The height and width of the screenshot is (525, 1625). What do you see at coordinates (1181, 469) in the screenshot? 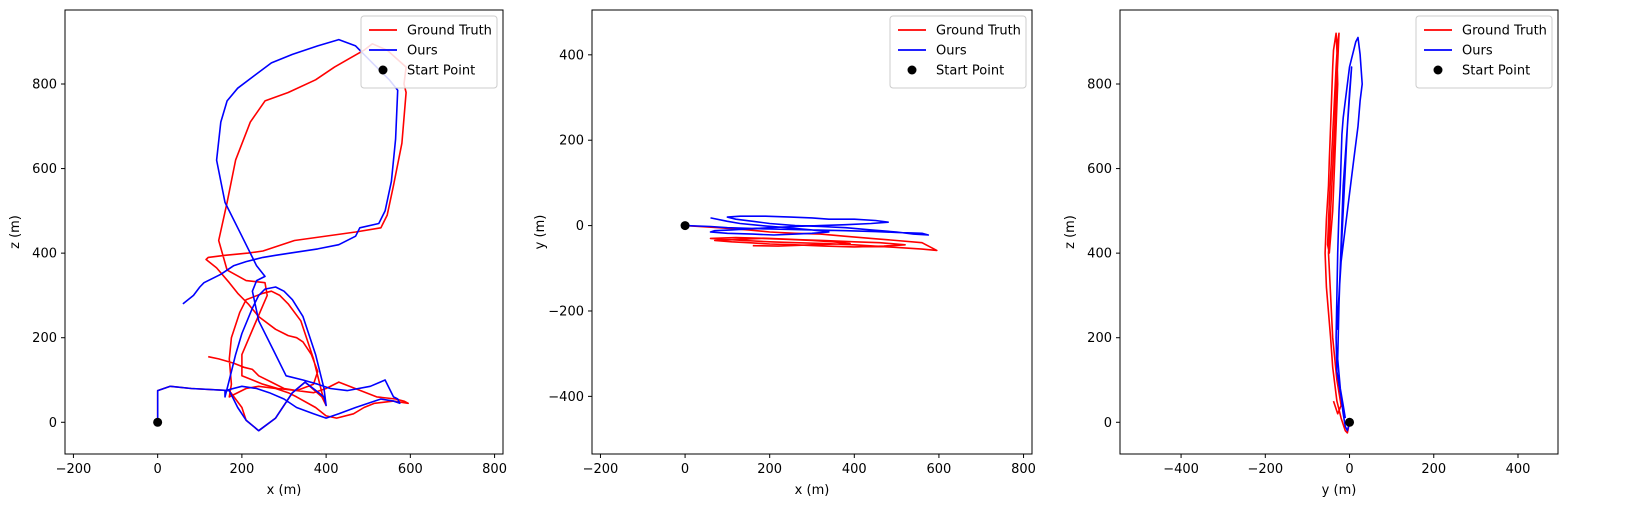
I see `x-tick-label: −400` at bounding box center [1181, 469].